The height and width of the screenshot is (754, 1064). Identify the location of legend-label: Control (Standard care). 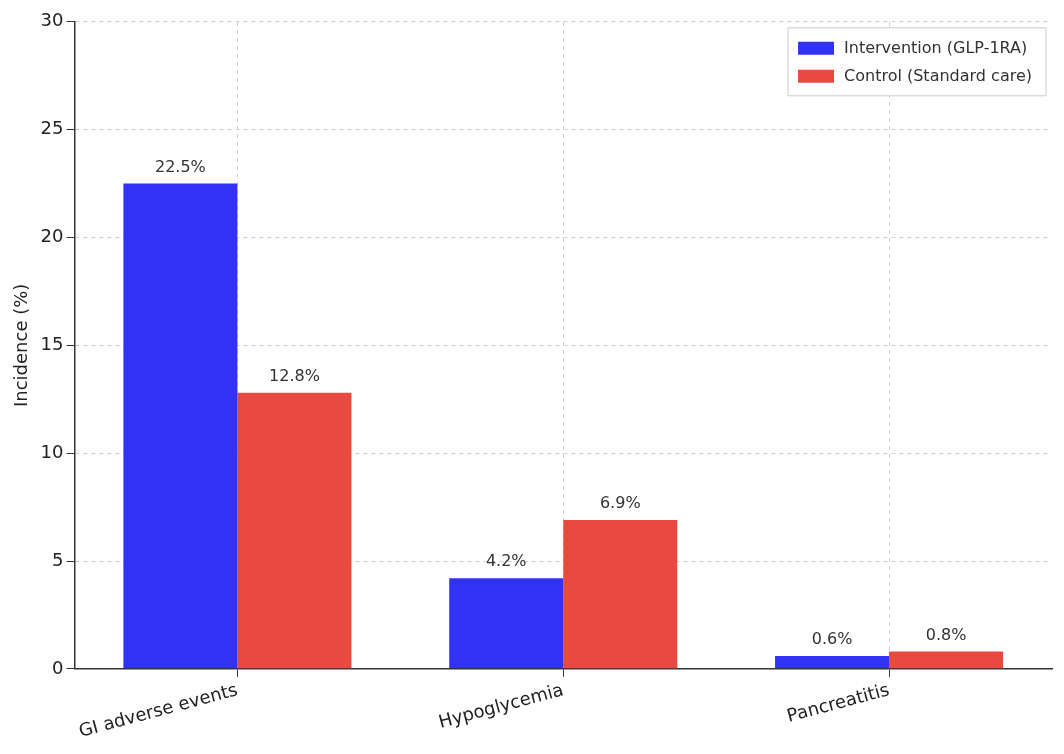
(938, 75).